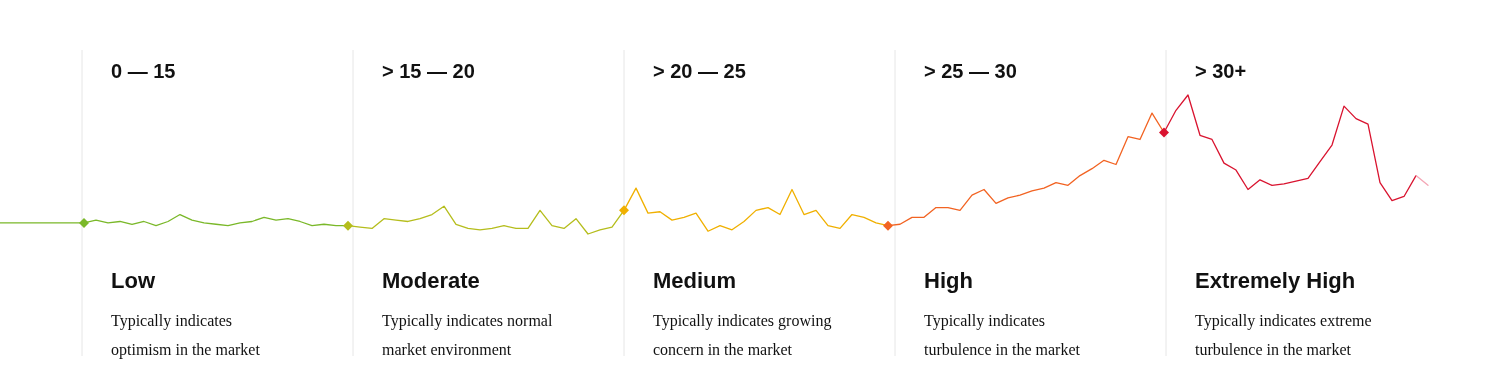 This screenshot has height=368, width=1493. Describe the element at coordinates (1221, 71) in the screenshot. I see `text: > 30+` at that location.